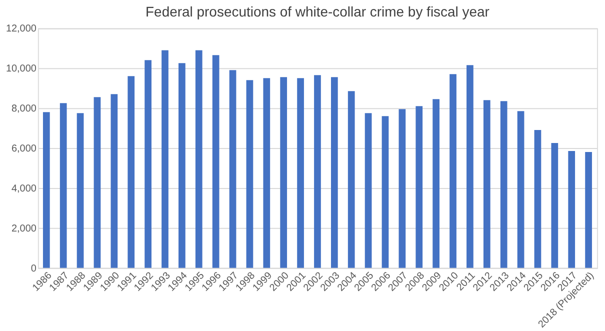 The width and height of the screenshot is (605, 331). I want to click on chart-title: Federal prosecutions of white-collar crime by fiscal year, so click(318, 11).